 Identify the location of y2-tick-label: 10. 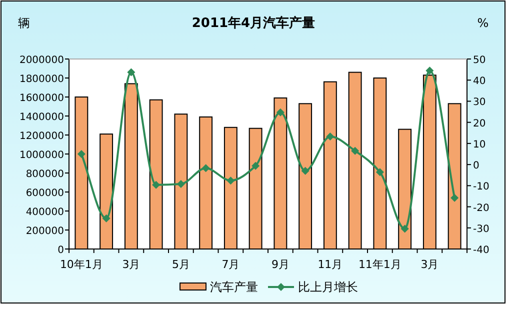
(479, 144).